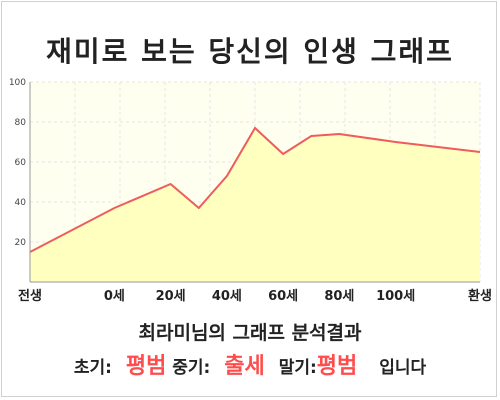 This screenshot has width=500, height=400. I want to click on analysis-result: 초기: 평범 중기: 출세 말기:평범 입니다, so click(250, 364).